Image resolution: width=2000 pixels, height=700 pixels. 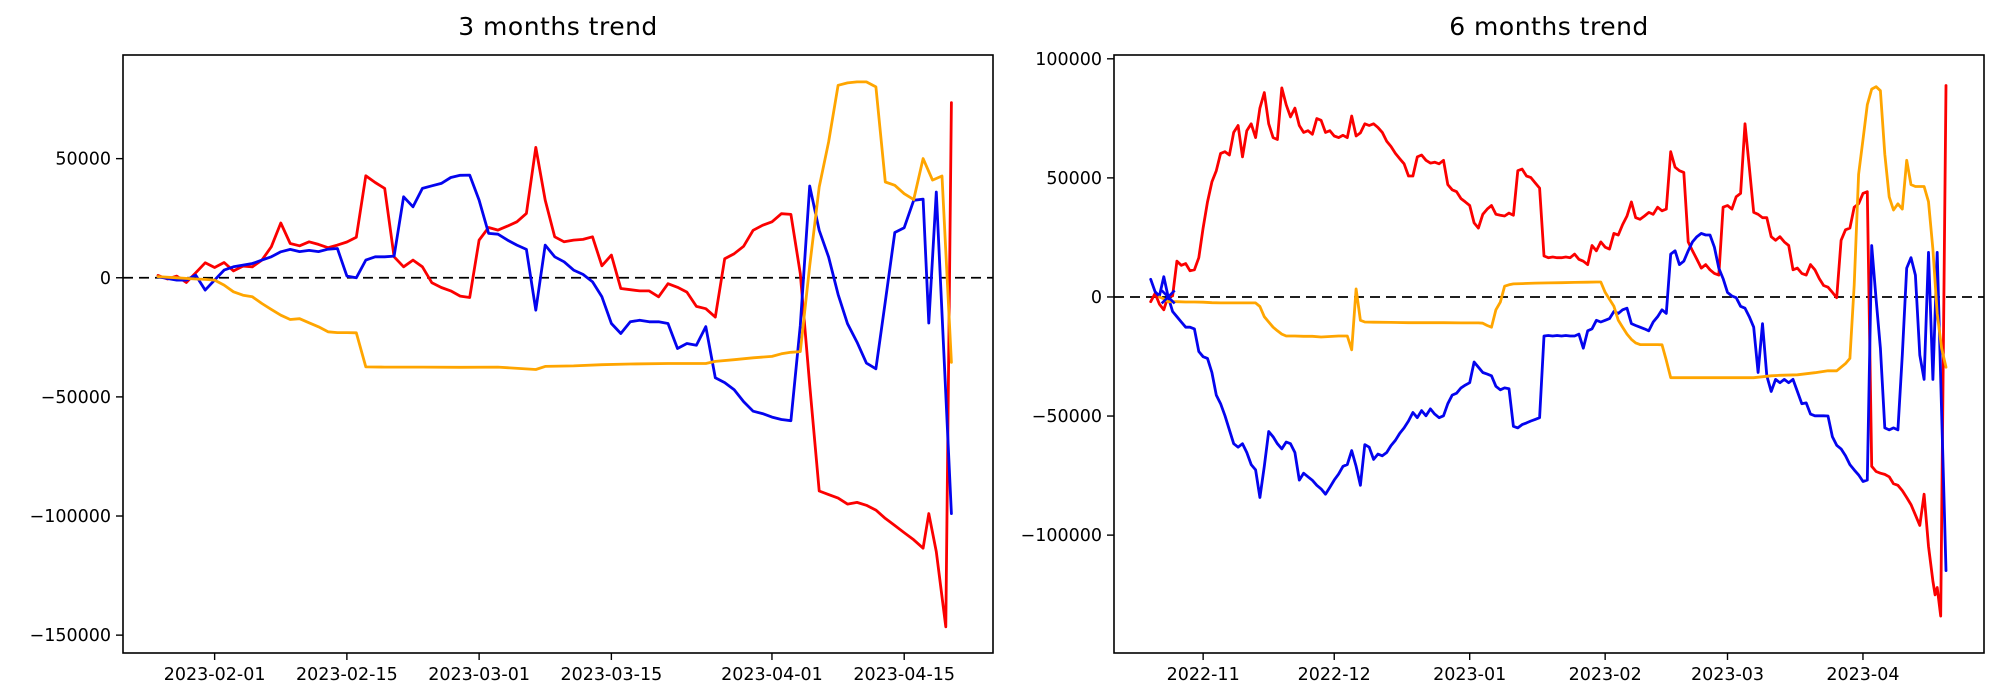 I want to click on chart-title-6-months: 6 months trend, so click(x=1549, y=26).